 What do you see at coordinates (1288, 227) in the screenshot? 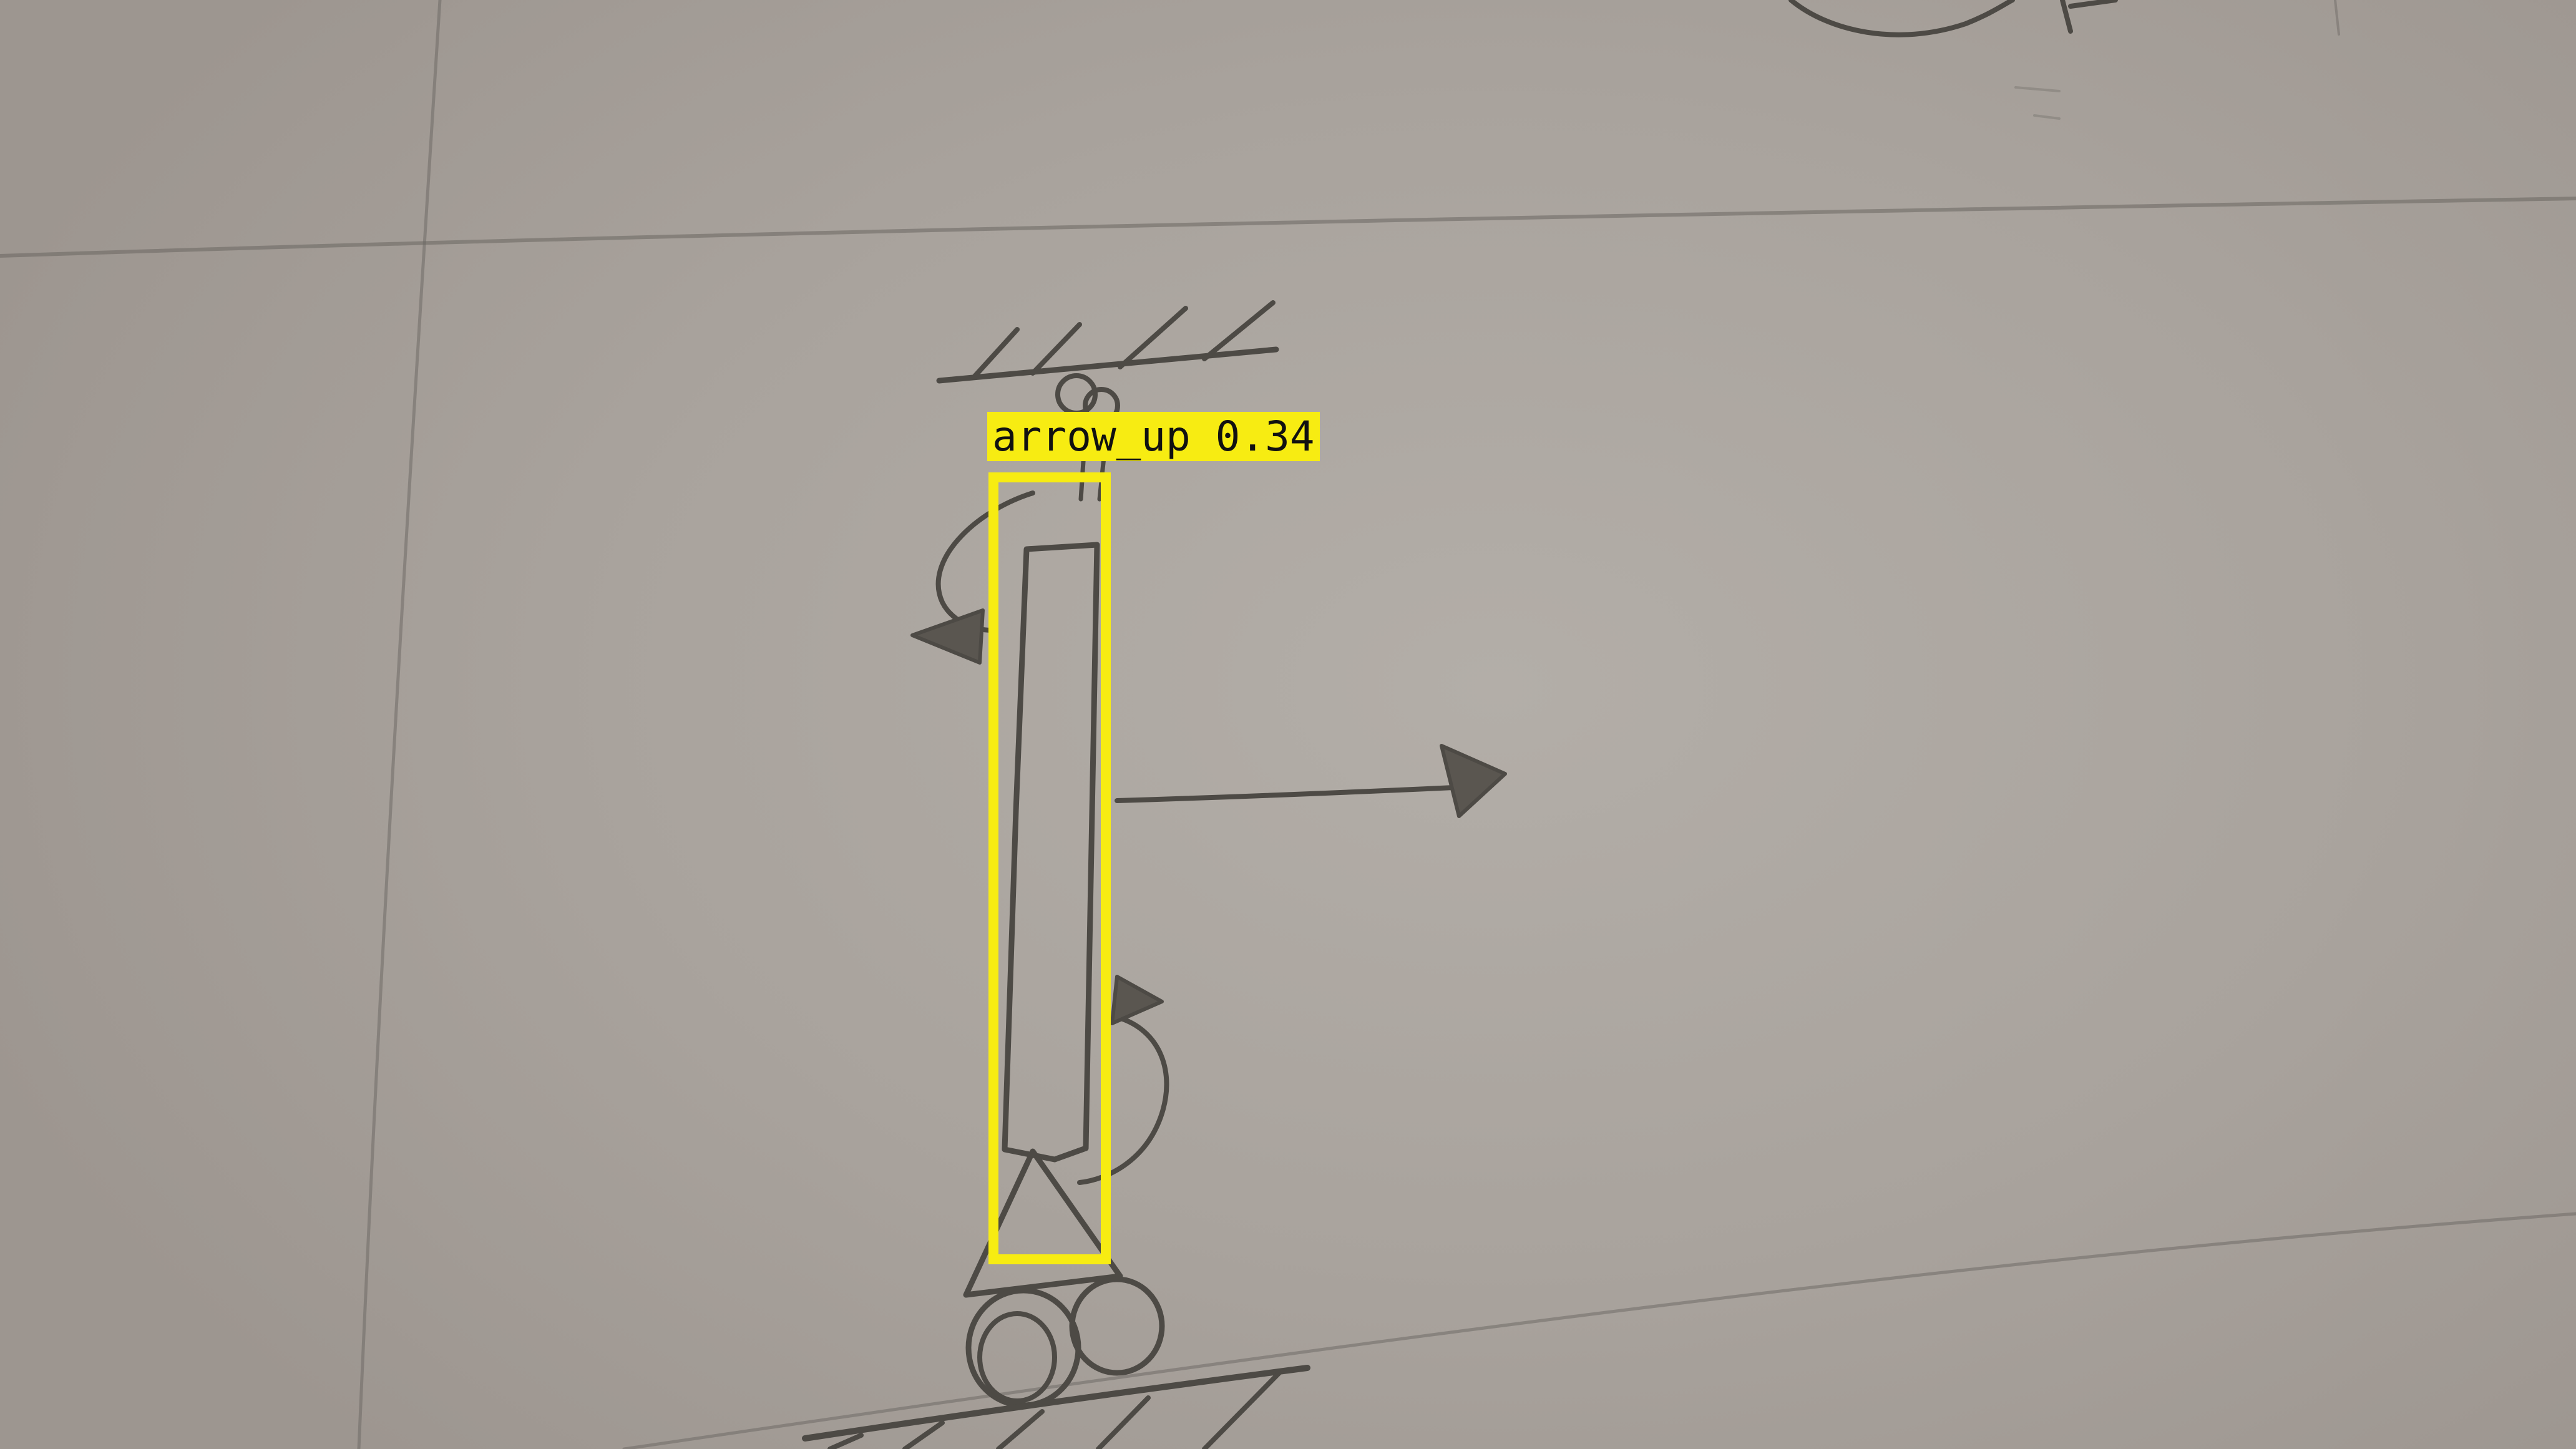
I see `pencil-line-top` at bounding box center [1288, 227].